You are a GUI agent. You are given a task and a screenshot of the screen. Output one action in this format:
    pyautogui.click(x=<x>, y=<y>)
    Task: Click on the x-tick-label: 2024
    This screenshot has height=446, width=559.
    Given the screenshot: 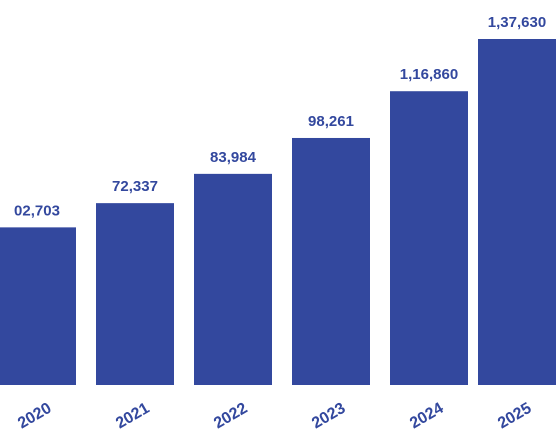 What is the action you would take?
    pyautogui.click(x=426, y=416)
    